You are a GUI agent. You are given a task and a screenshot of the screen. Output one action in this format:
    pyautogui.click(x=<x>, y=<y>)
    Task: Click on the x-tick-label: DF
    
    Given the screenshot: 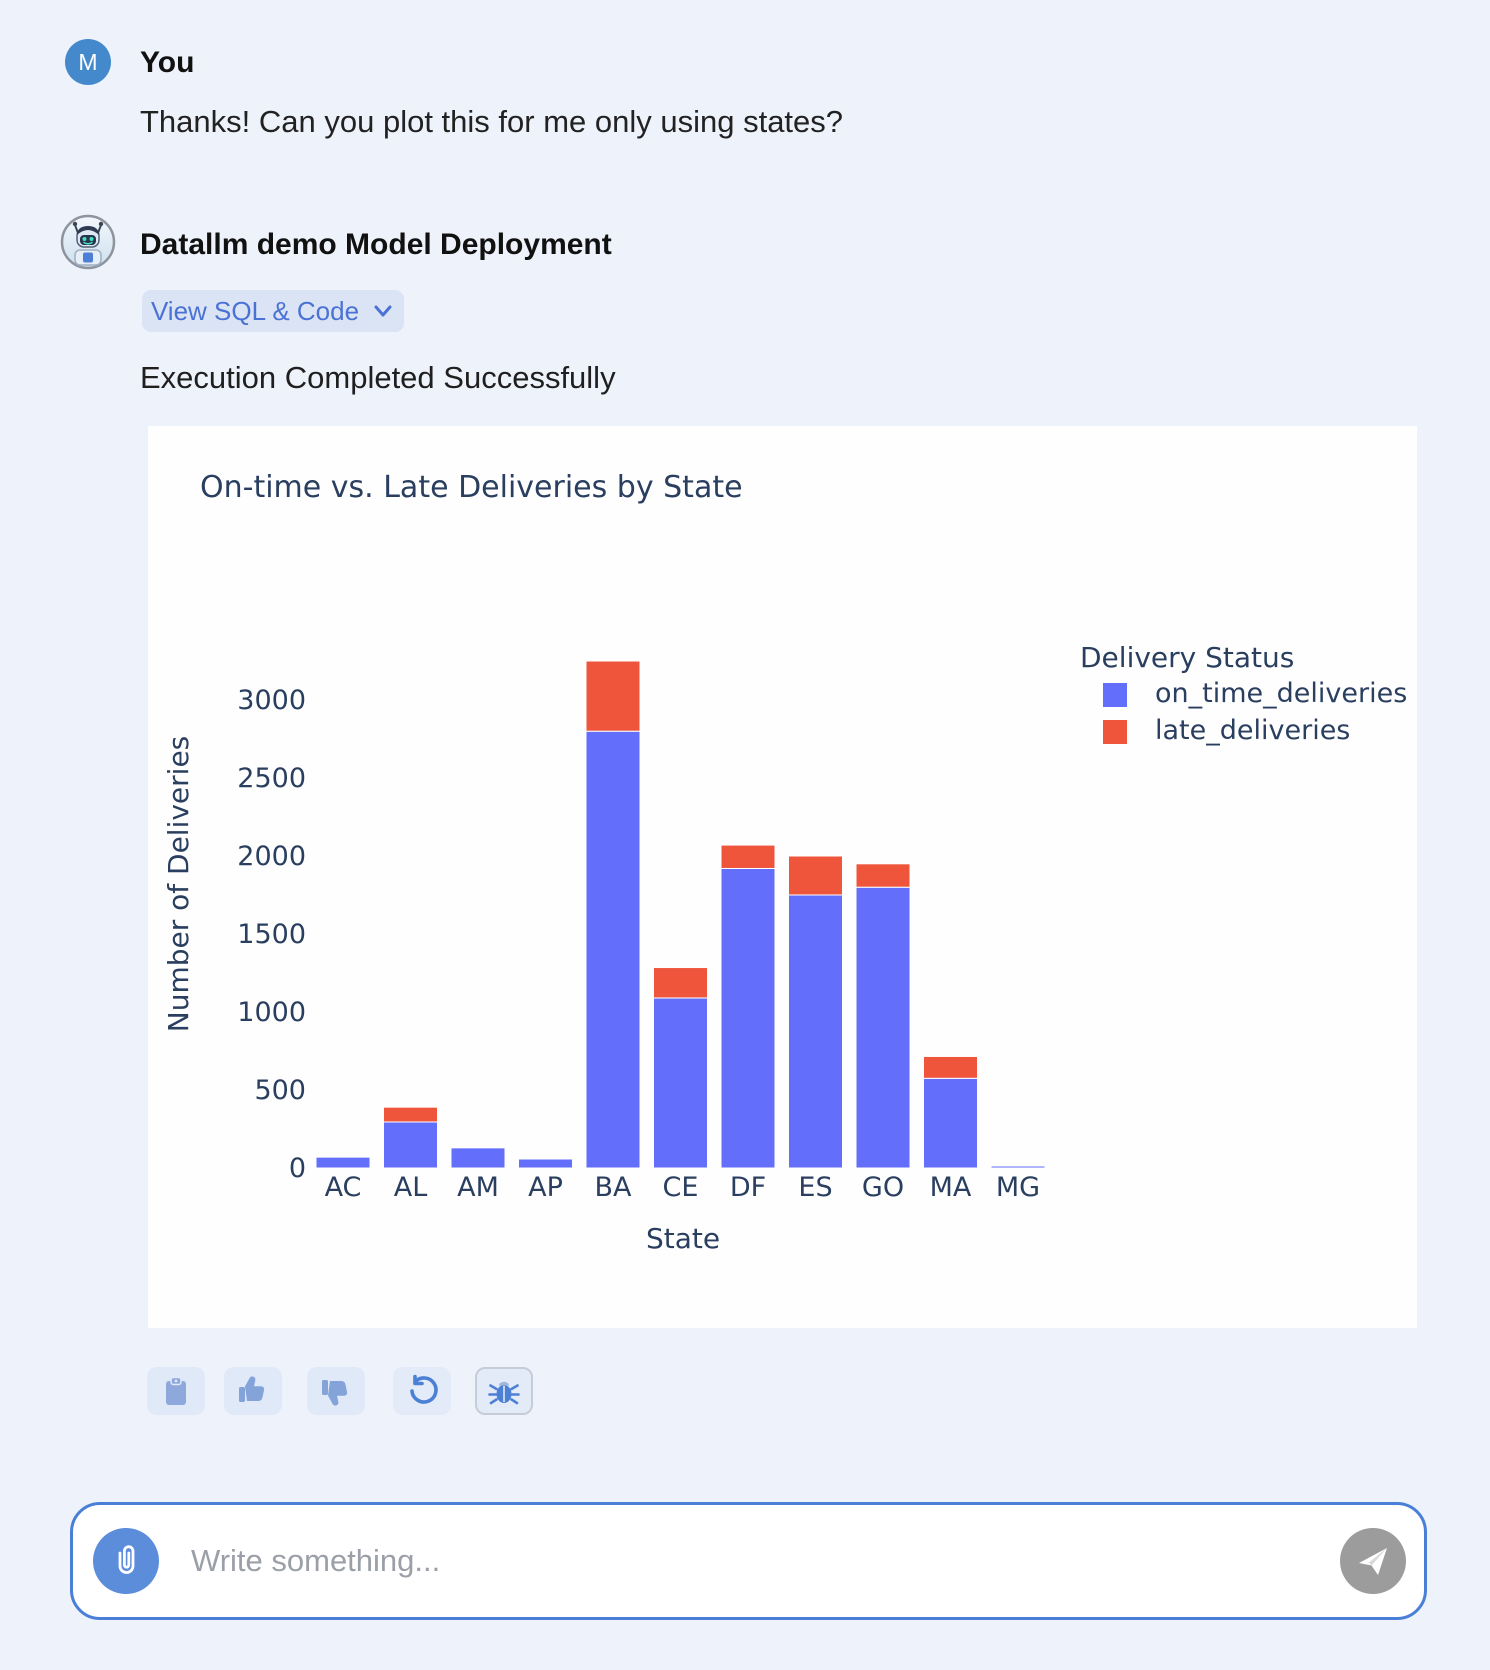 What is the action you would take?
    pyautogui.click(x=748, y=1187)
    